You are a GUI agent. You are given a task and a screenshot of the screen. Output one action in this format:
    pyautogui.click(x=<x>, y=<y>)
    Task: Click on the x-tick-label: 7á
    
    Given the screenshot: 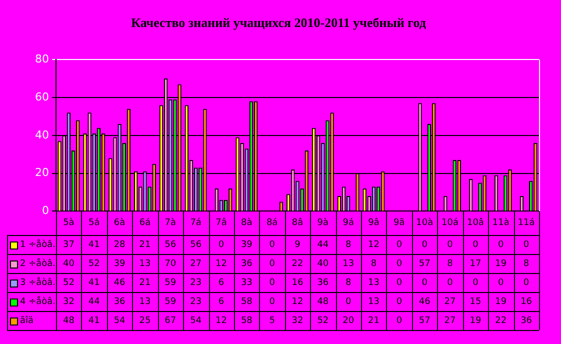 What is the action you would take?
    pyautogui.click(x=196, y=222)
    